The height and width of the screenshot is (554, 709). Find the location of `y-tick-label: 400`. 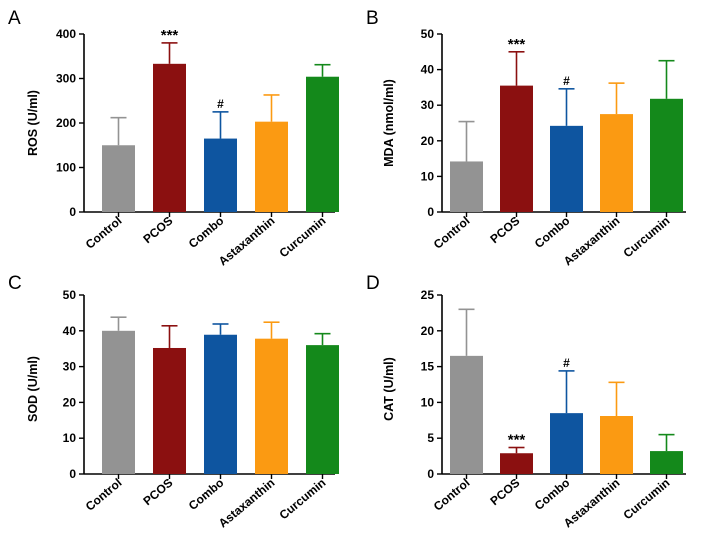

y-tick-label: 400 is located at coordinates (66, 34).